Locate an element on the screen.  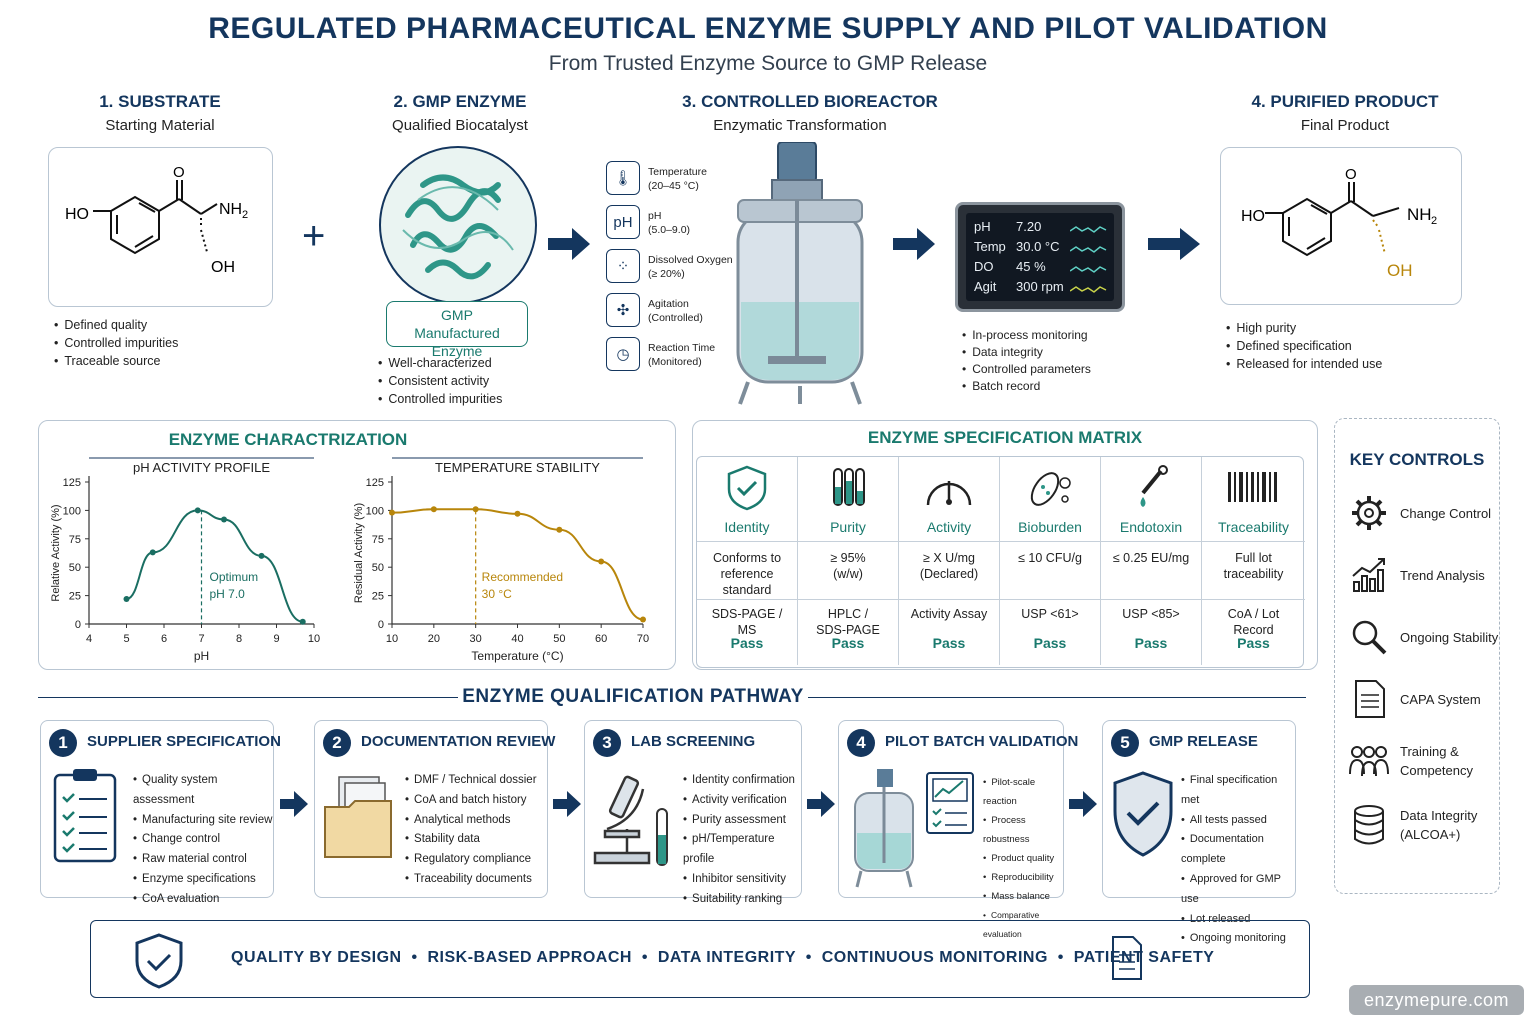
monitor-row-do: DO 45 % is located at coordinates (1010, 266).